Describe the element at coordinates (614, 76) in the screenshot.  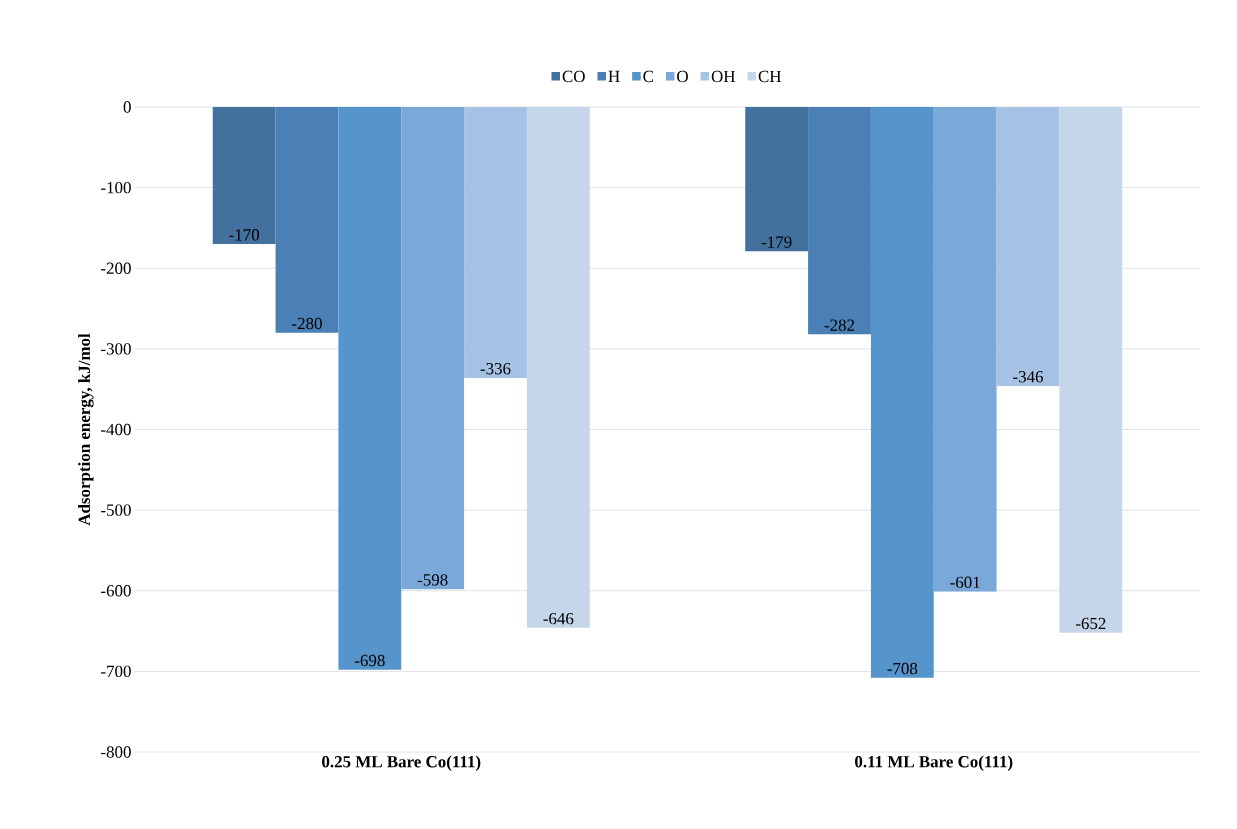
I see `legend-label: H` at that location.